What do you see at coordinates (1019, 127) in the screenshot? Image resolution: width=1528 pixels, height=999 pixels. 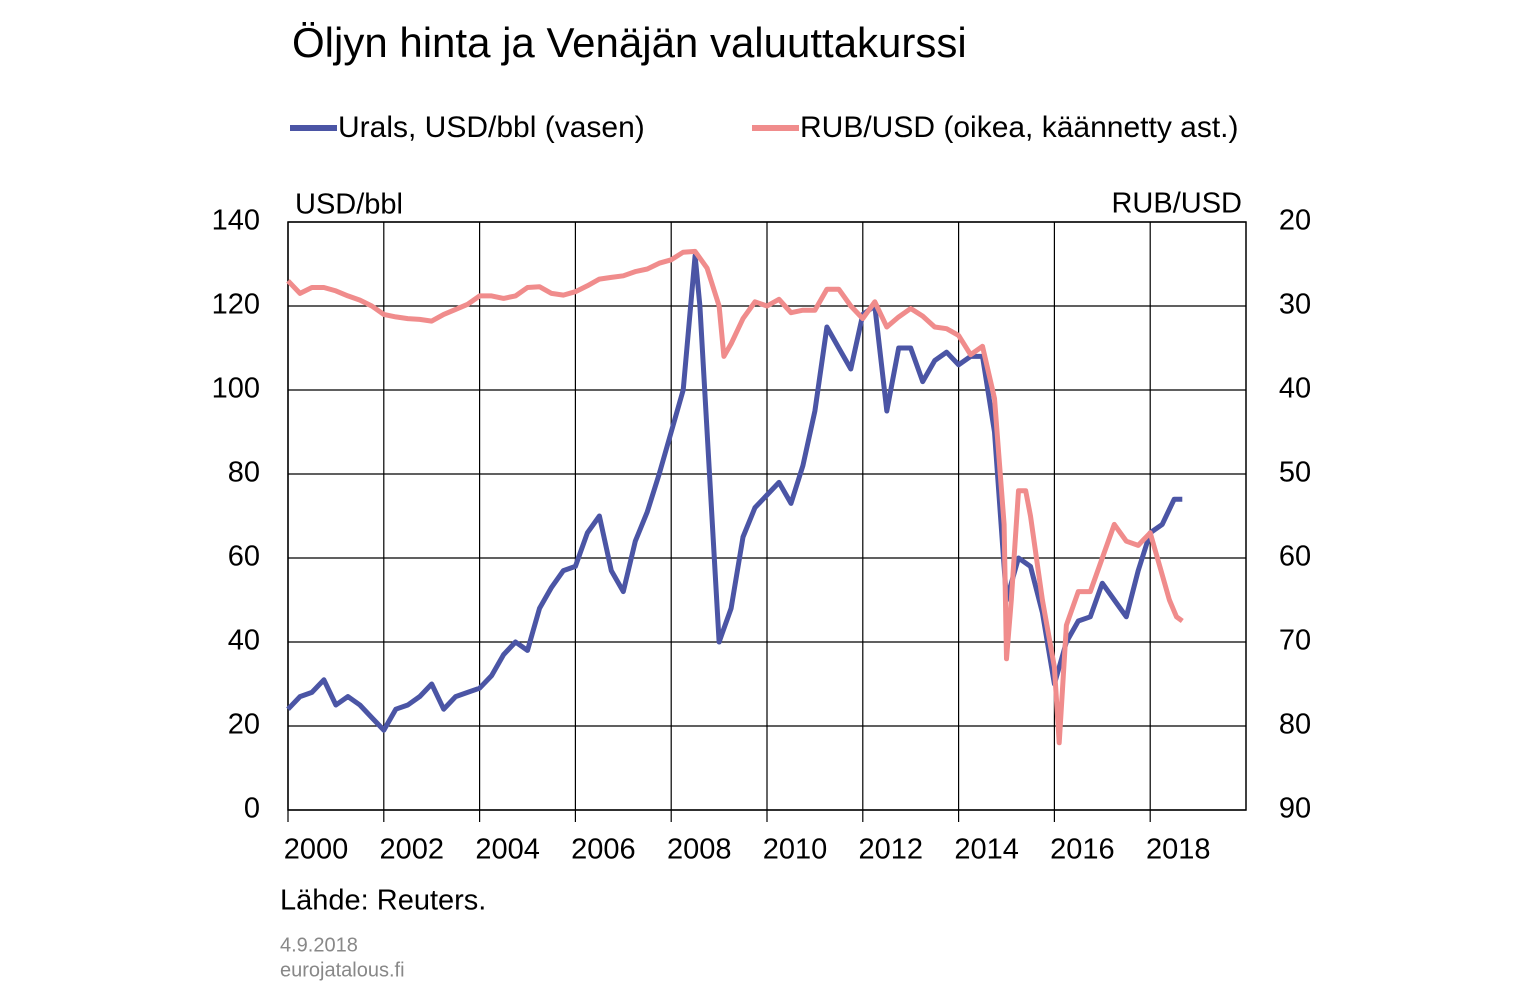 I see `legend-label: RUB/USD (oikea, käännetty ast.)` at bounding box center [1019, 127].